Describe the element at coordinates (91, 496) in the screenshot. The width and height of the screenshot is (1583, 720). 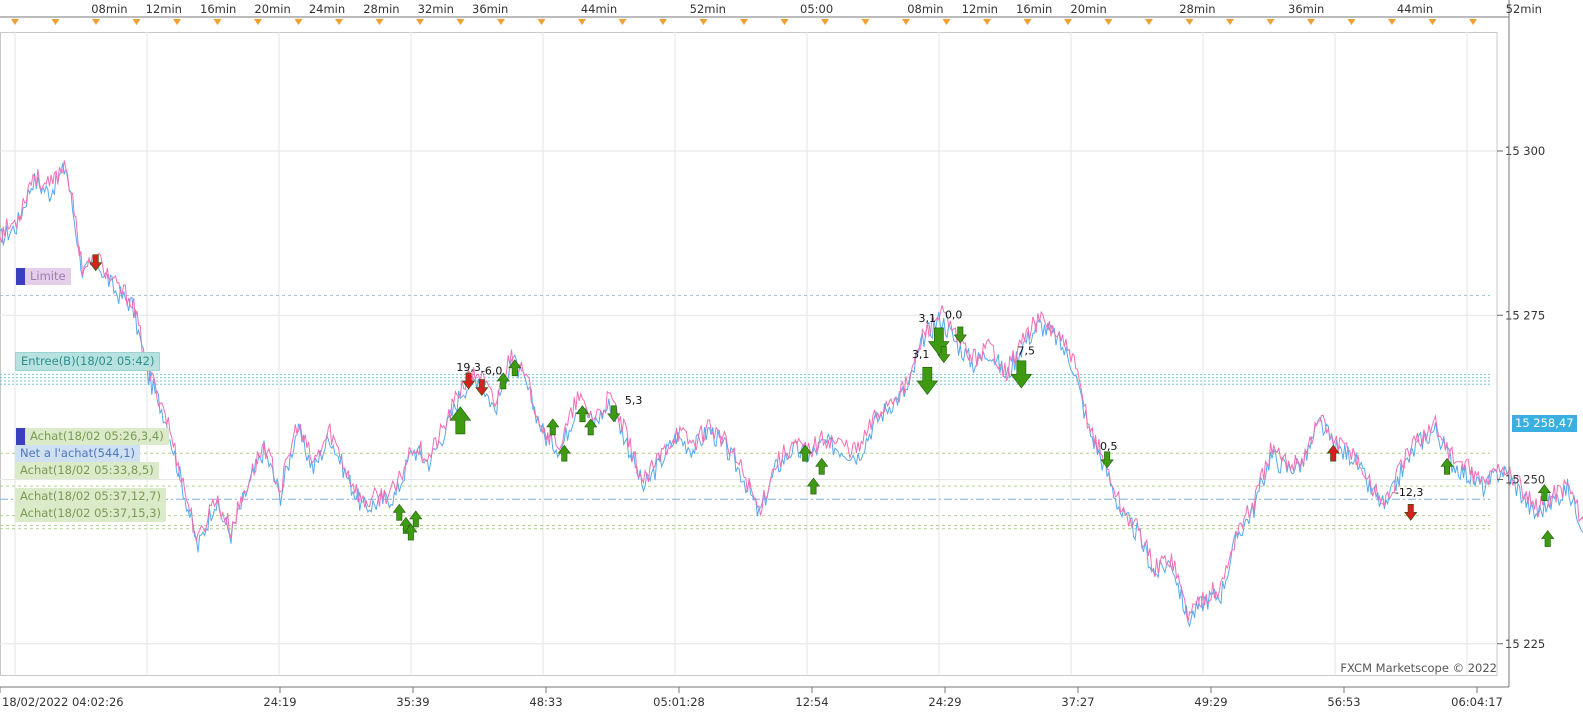
I see `label-achat-3: Achat(18/02 05:37,12,7)` at that location.